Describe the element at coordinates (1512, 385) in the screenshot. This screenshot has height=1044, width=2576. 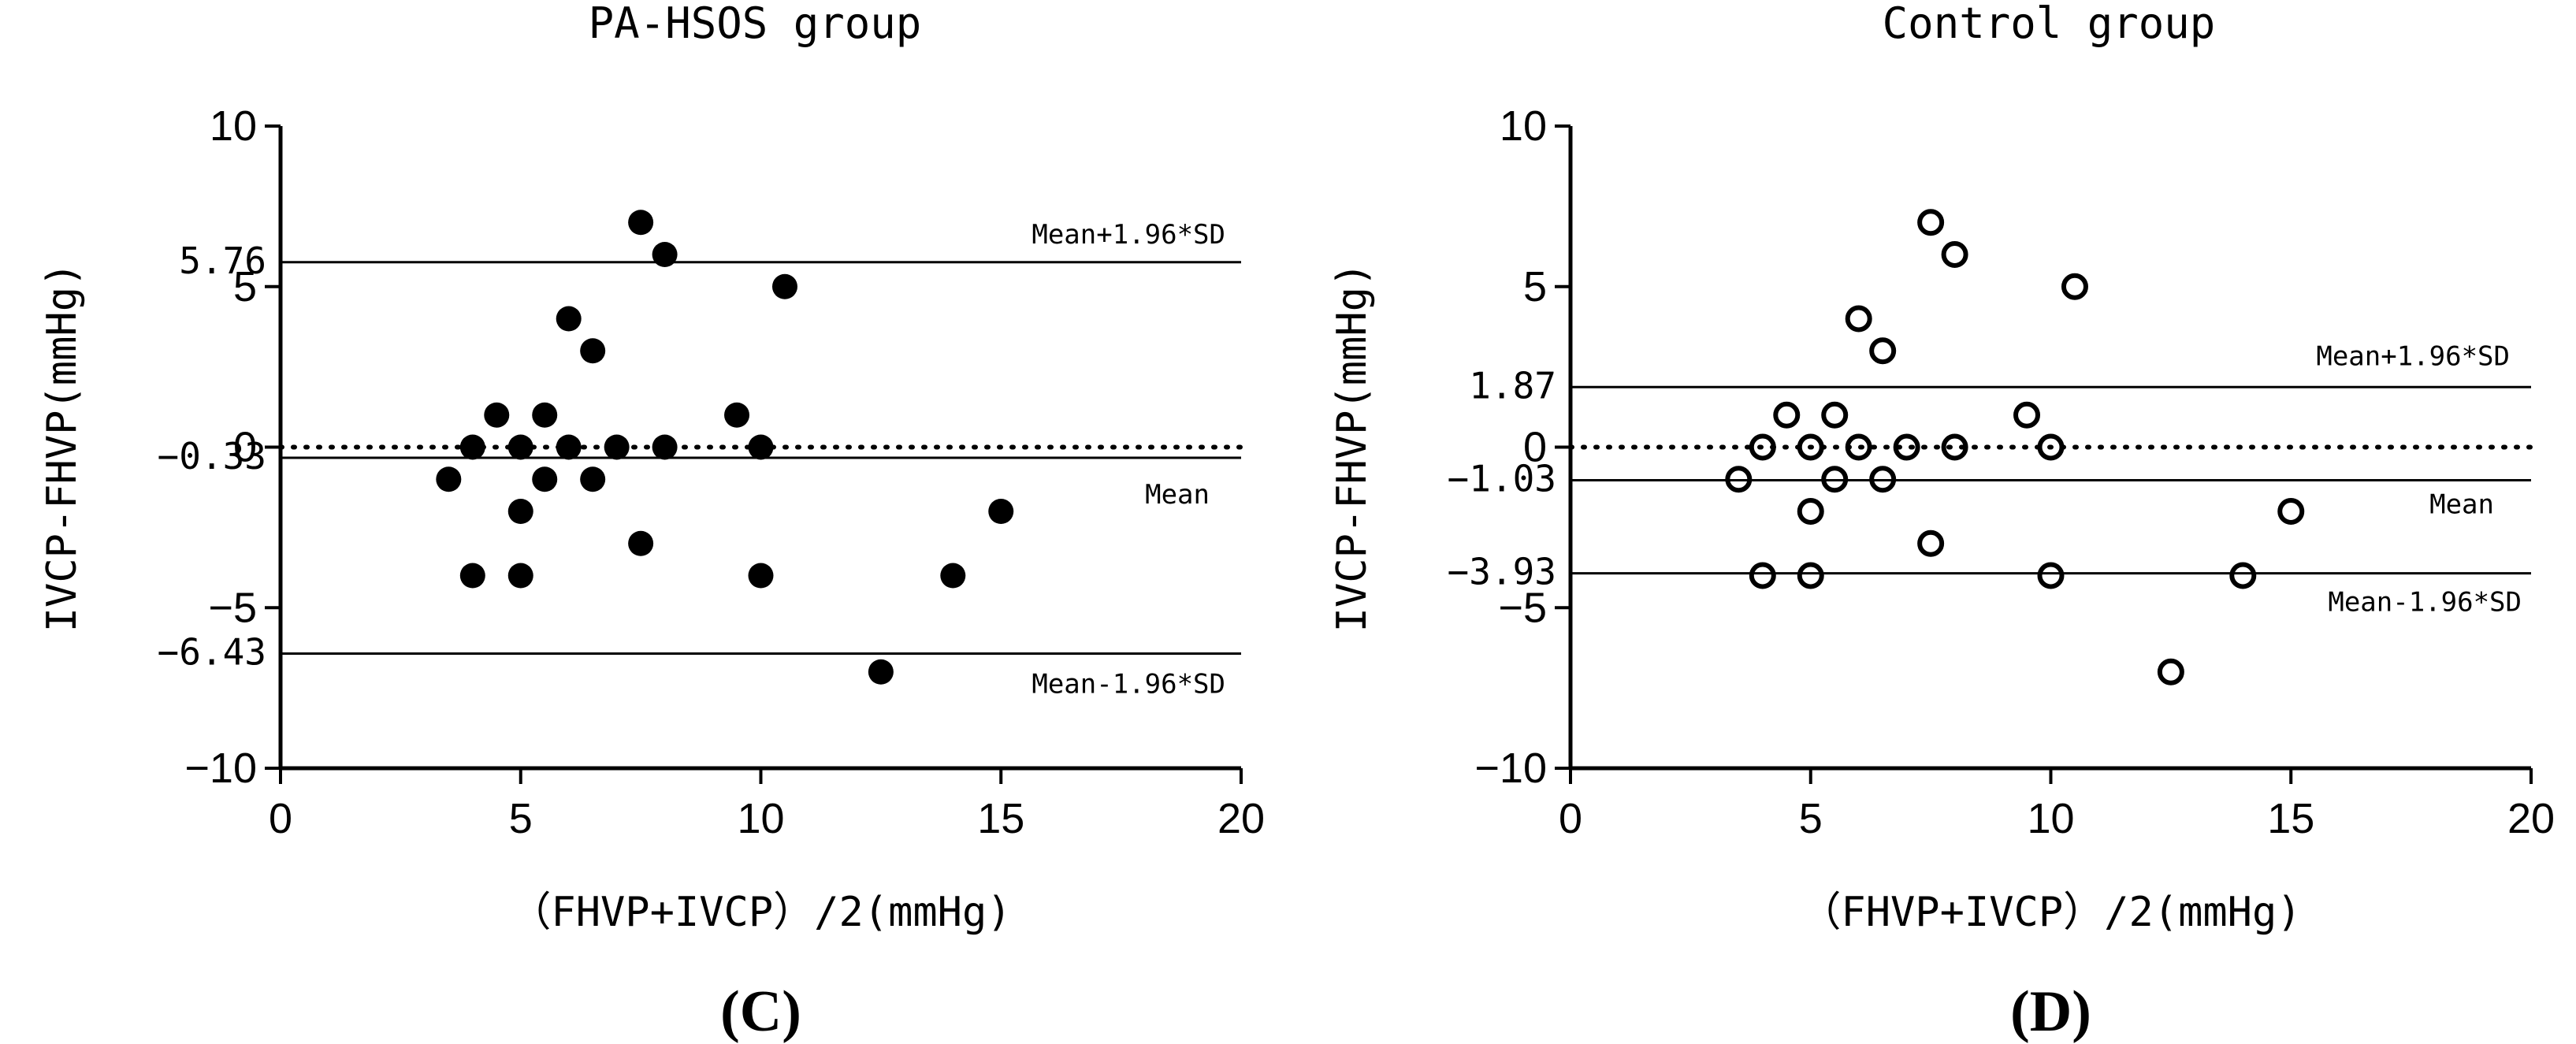
I see `ref-value-upper-loa: 1.87` at that location.